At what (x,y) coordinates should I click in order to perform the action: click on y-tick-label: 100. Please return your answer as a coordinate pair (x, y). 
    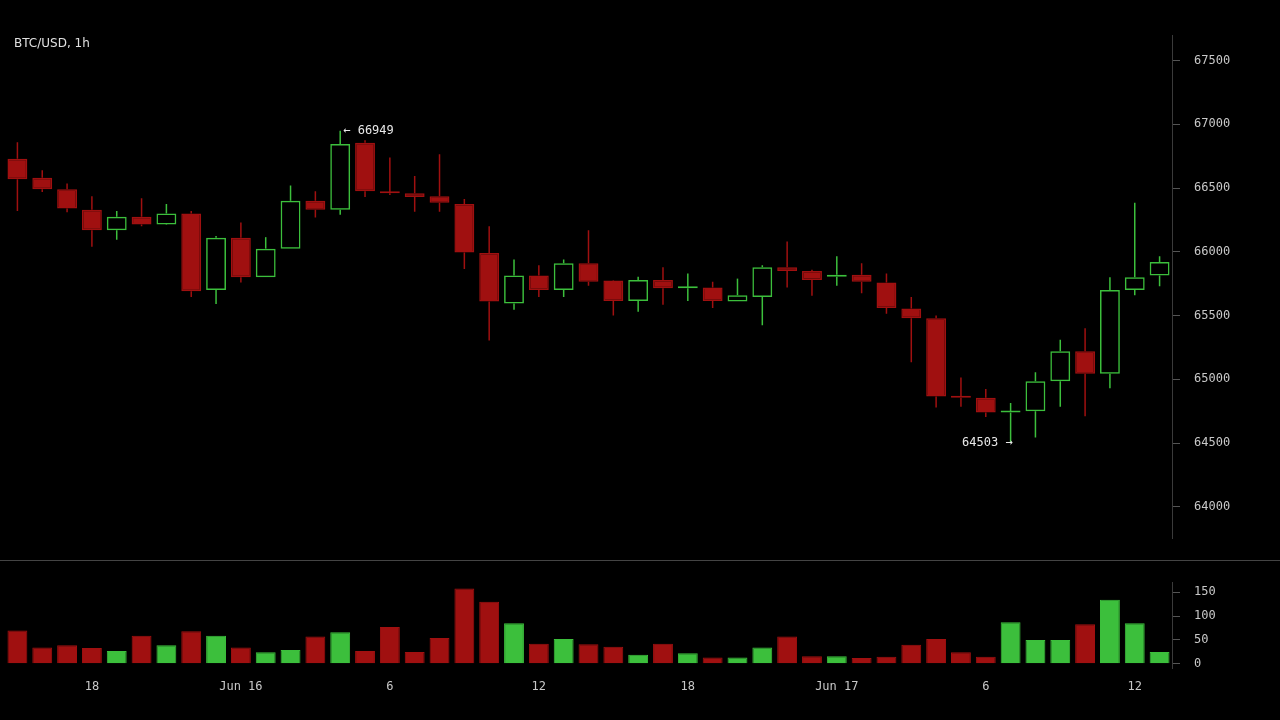
    Looking at the image, I should click on (1205, 615).